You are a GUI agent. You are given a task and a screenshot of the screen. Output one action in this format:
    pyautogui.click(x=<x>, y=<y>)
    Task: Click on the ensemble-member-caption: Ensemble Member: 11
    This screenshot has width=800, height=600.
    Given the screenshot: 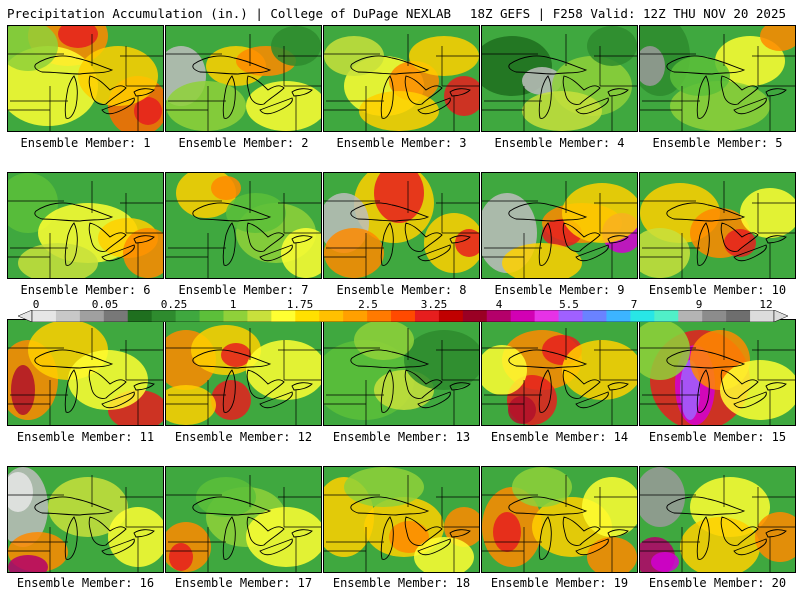 What is the action you would take?
    pyautogui.click(x=85, y=437)
    